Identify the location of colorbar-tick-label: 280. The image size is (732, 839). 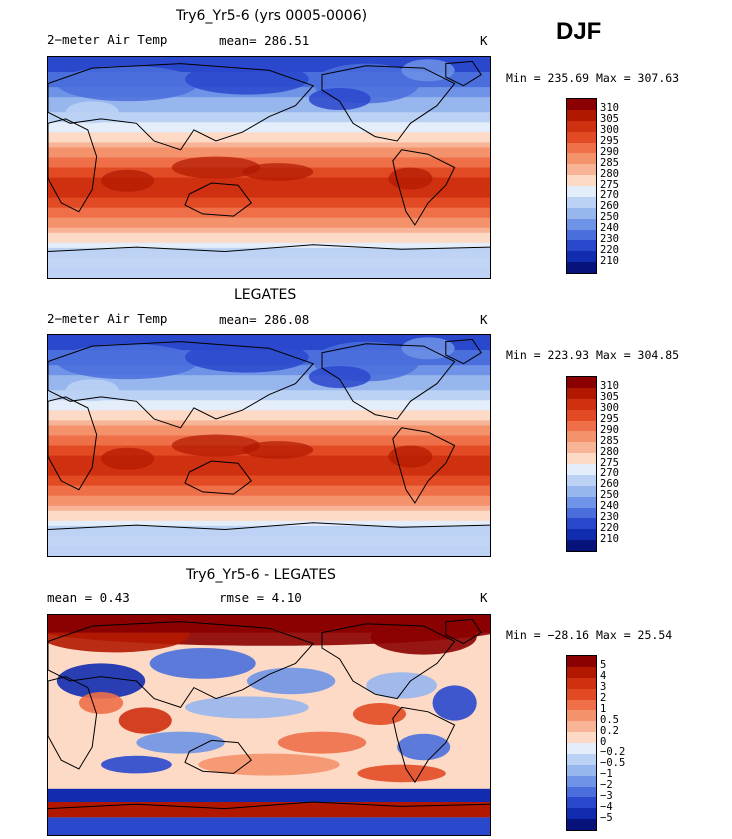
(609, 451).